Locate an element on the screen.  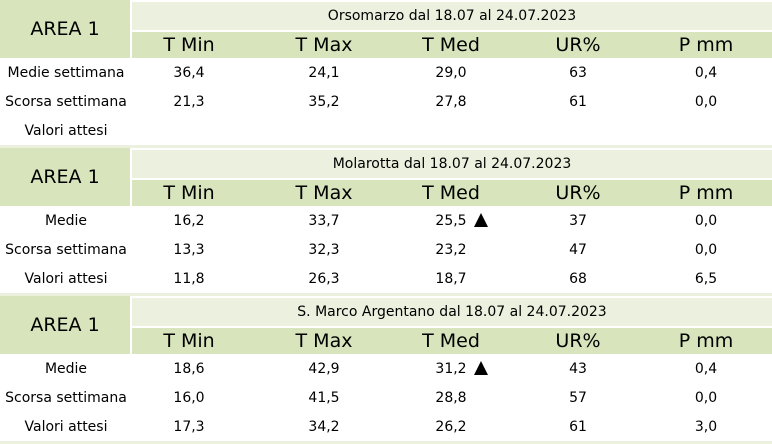
cell-t-max: 26,3 is located at coordinates (324, 278).